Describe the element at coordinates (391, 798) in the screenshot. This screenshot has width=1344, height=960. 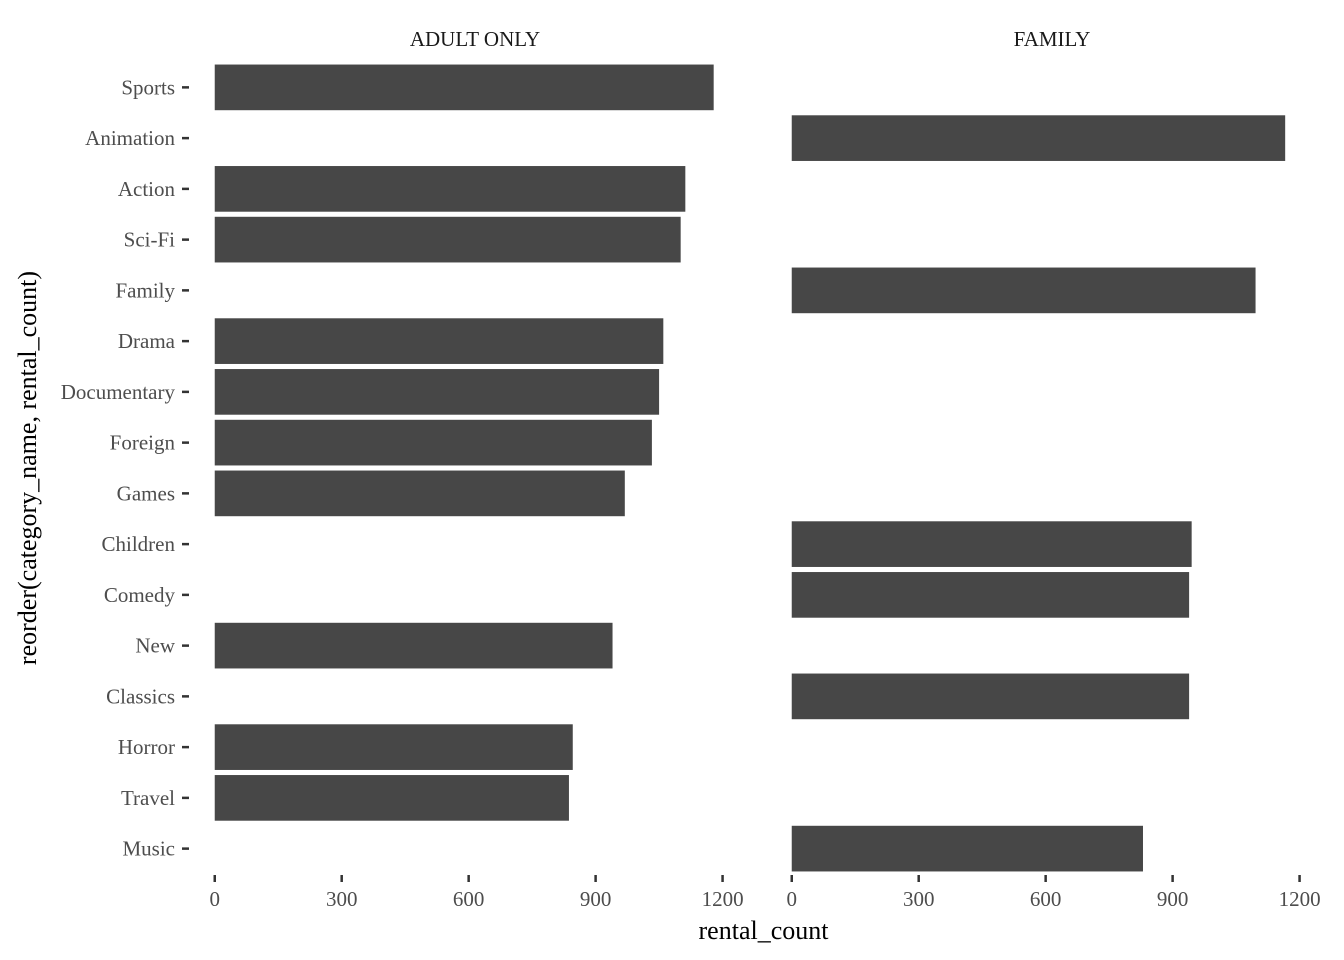
I see `bar-adult-only-travel` at that location.